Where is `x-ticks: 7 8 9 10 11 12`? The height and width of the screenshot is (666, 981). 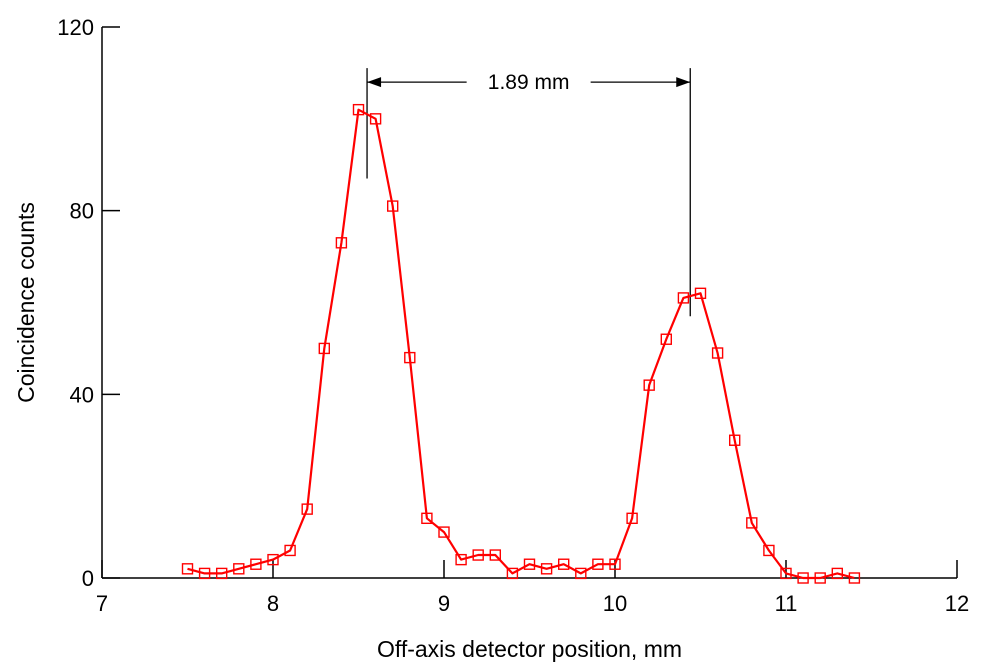 x-ticks: 7 8 9 10 11 12 is located at coordinates (532, 588).